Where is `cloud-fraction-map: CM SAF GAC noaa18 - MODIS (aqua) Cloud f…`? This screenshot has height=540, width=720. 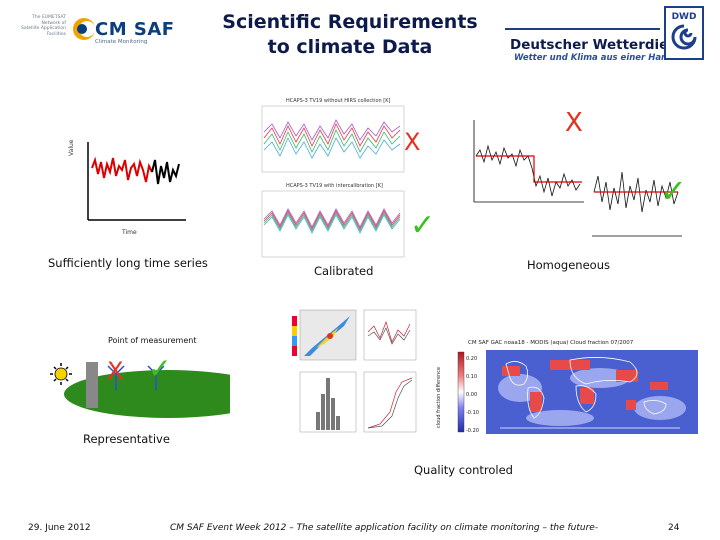
cloud-fraction-map: CM SAF GAC noaa18 - MODIS (aqua) Cloud f… is located at coordinates (567, 388).